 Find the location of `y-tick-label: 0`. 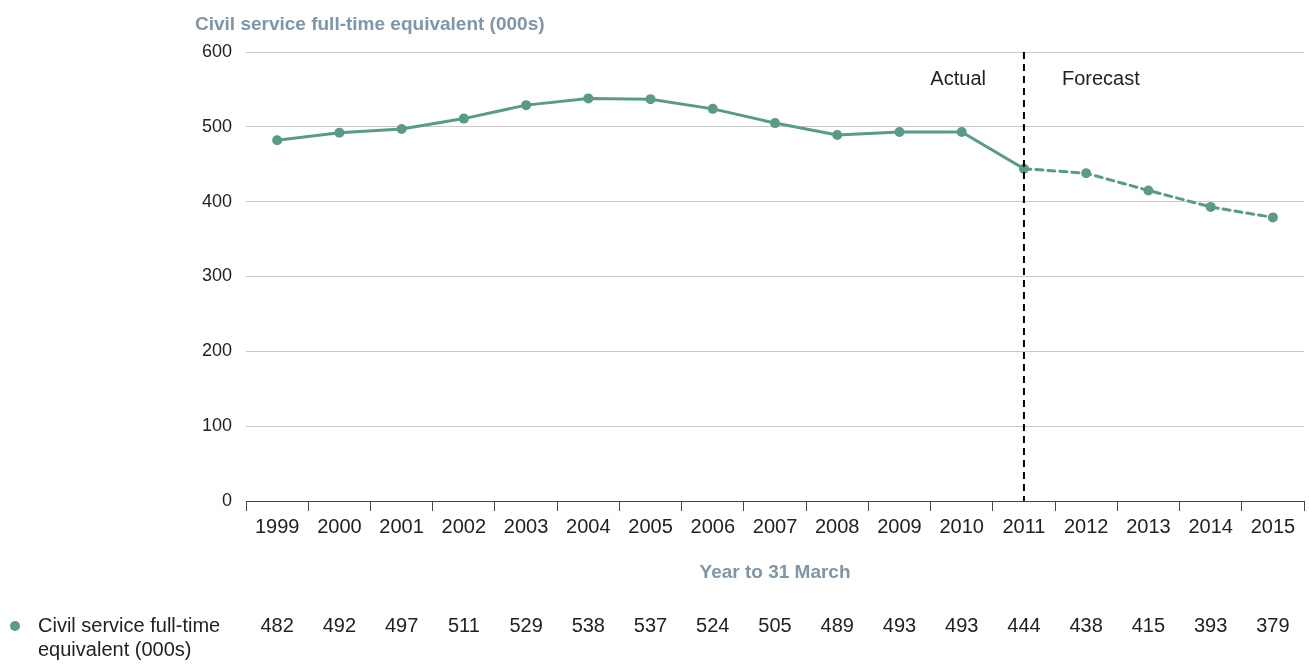

y-tick-label: 0 is located at coordinates (227, 499).